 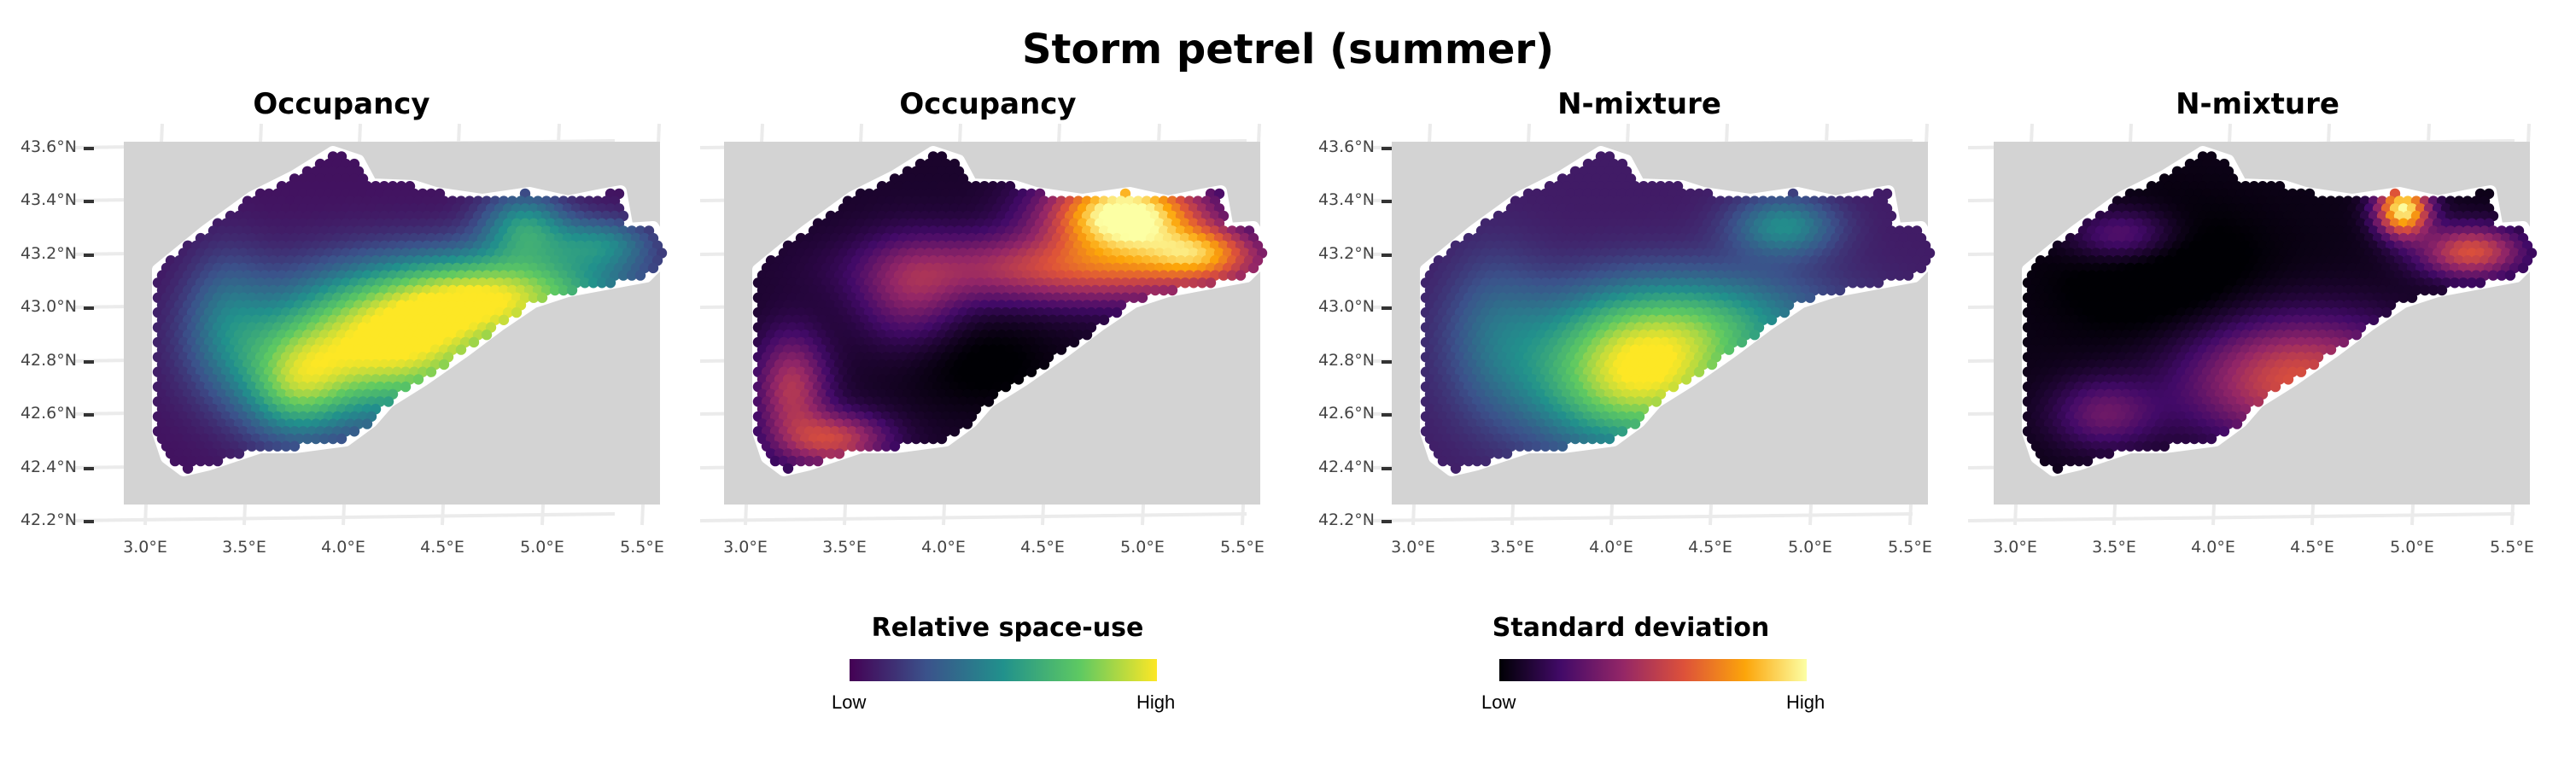 I want to click on panel-title-2: Occupancy, so click(x=988, y=104).